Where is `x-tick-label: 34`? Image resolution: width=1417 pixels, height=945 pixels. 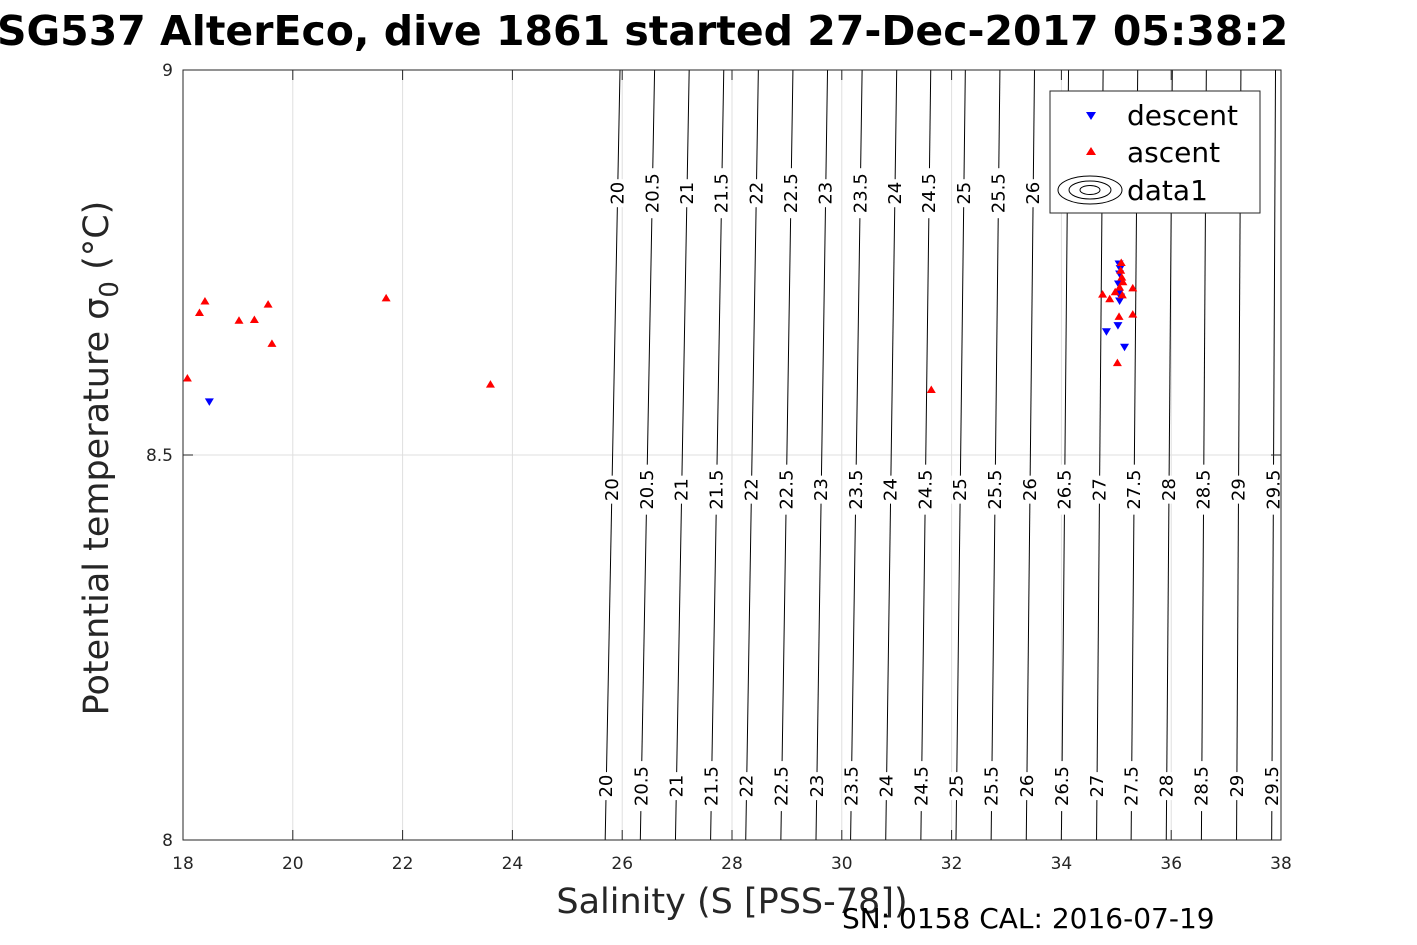
x-tick-label: 34 is located at coordinates (1062, 864).